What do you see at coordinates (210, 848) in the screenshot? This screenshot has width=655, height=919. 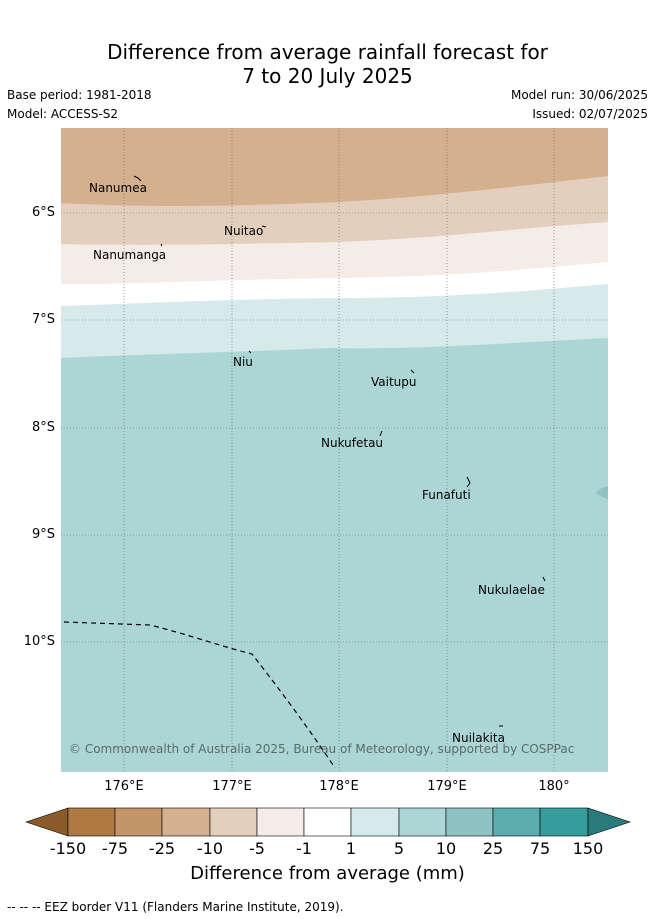 I see `colorbar-tick: -10` at bounding box center [210, 848].